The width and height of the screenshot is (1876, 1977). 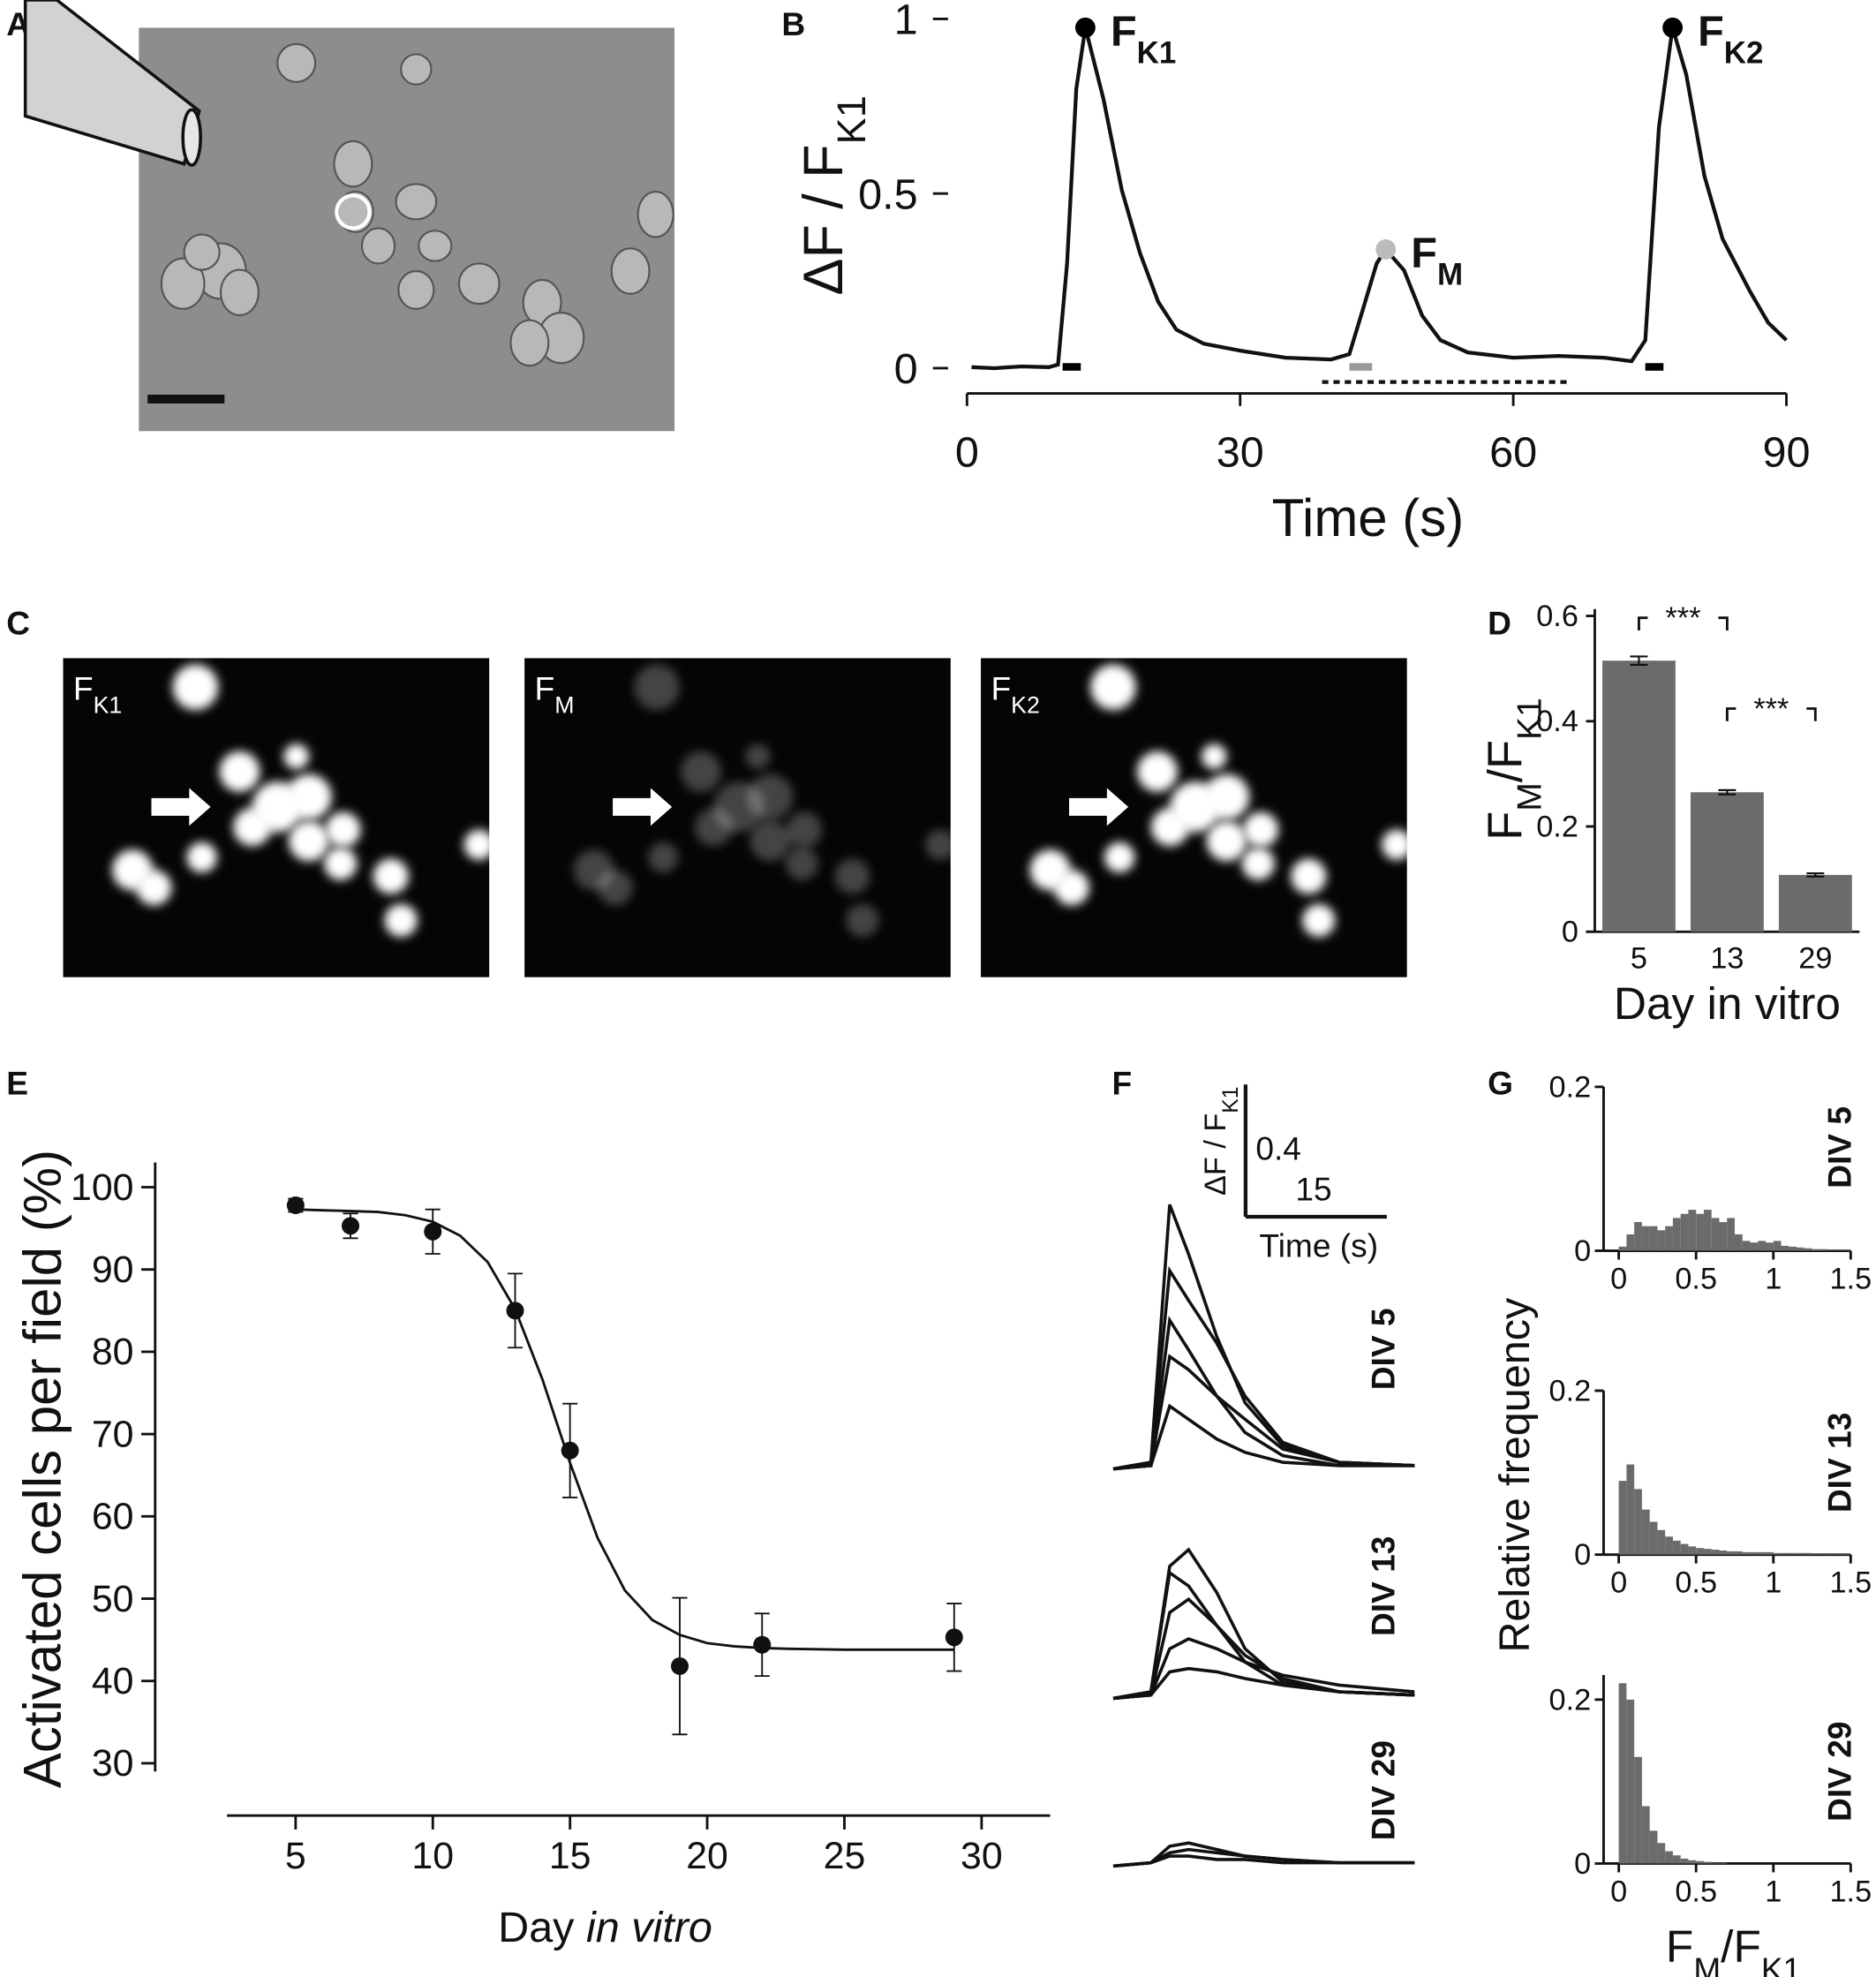 I want to click on trace, so click(x=1263, y=1648).